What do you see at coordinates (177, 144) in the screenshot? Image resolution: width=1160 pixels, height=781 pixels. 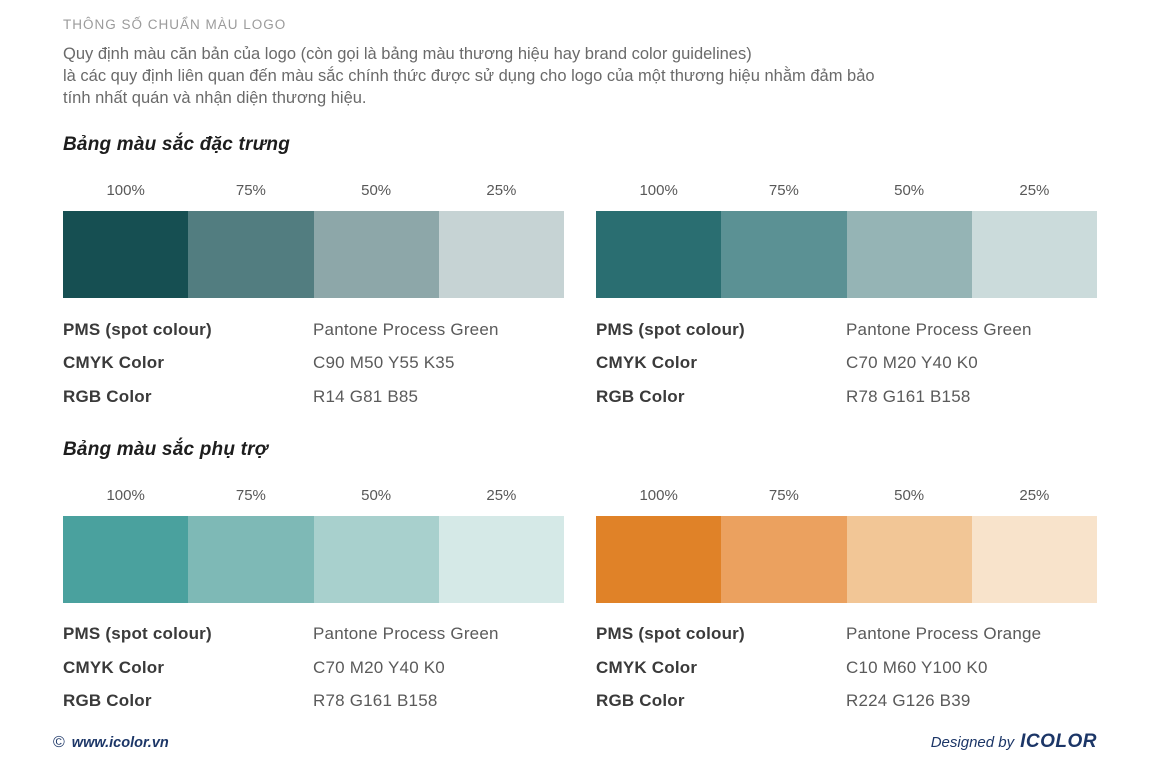 I see `section-title-primary: Bảng màu sắc đặc trưng` at bounding box center [177, 144].